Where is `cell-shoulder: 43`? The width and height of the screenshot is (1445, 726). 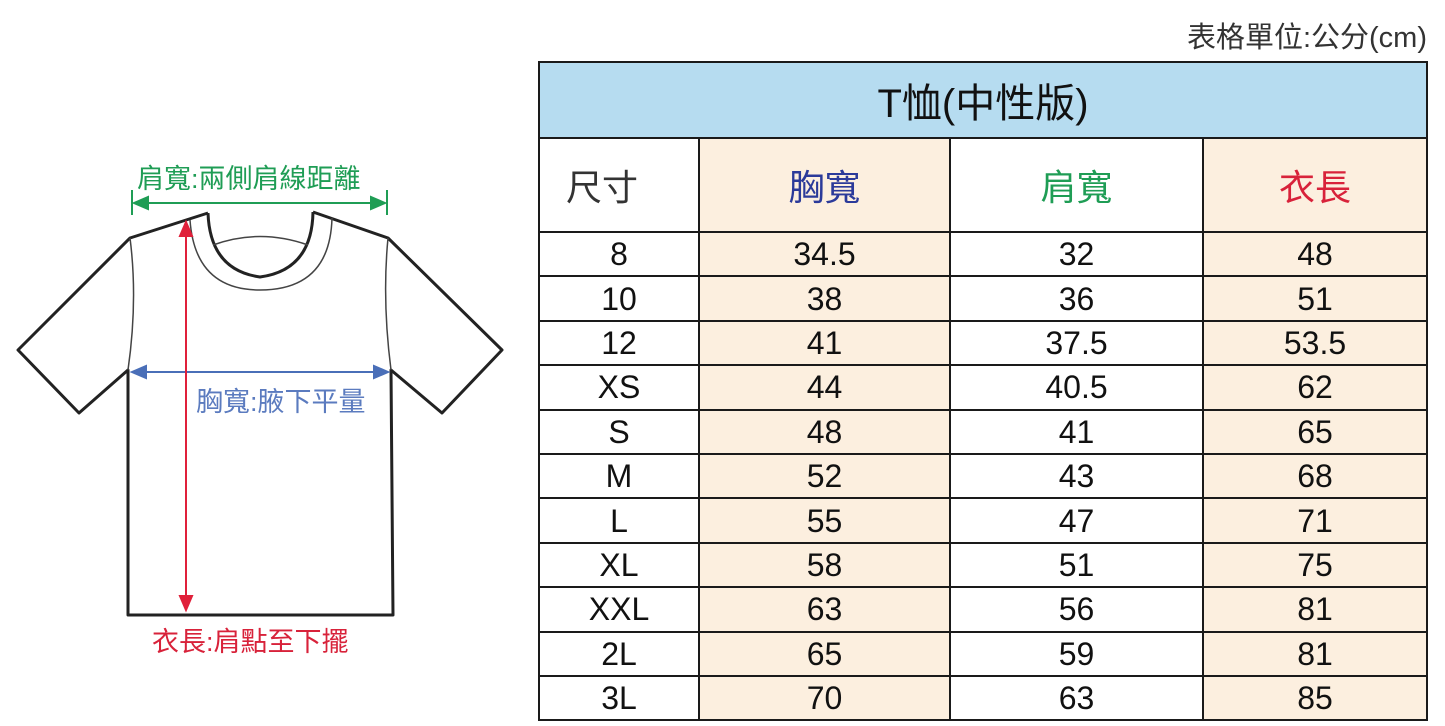 cell-shoulder: 43 is located at coordinates (1076, 476).